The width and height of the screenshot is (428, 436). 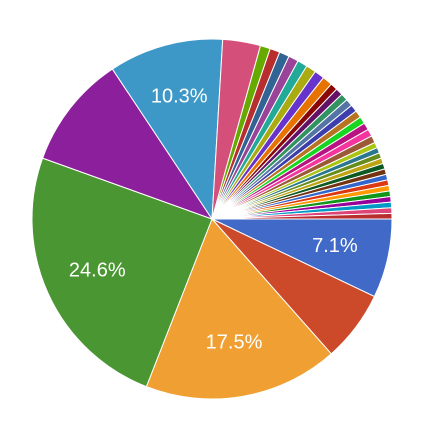 I want to click on slice-label: 10.3%, so click(x=179, y=97).